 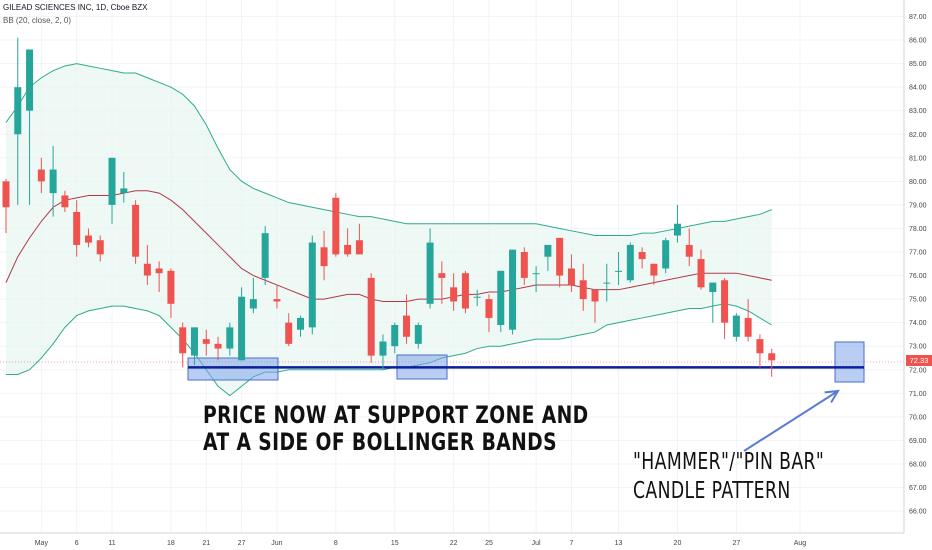 I want to click on price-tick-label: 72.00, so click(x=918, y=370).